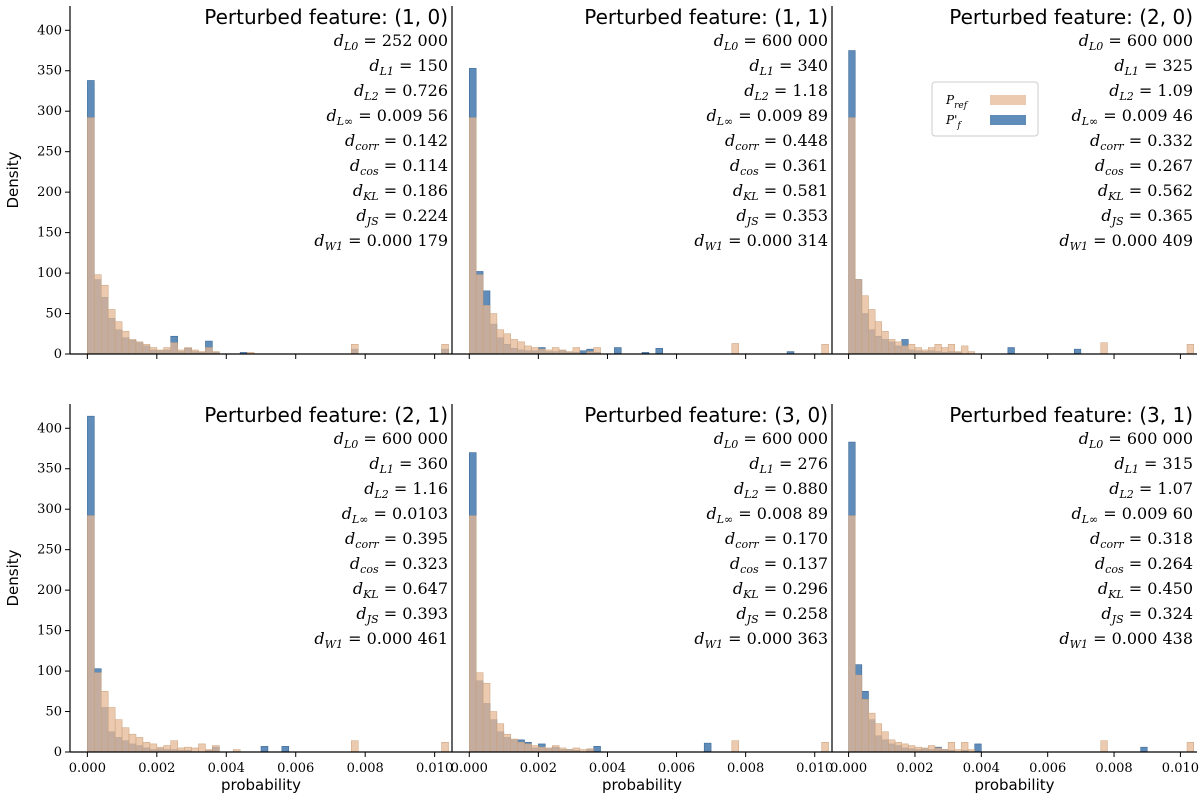  I want to click on y-tick-label-6: 300, so click(49, 111).